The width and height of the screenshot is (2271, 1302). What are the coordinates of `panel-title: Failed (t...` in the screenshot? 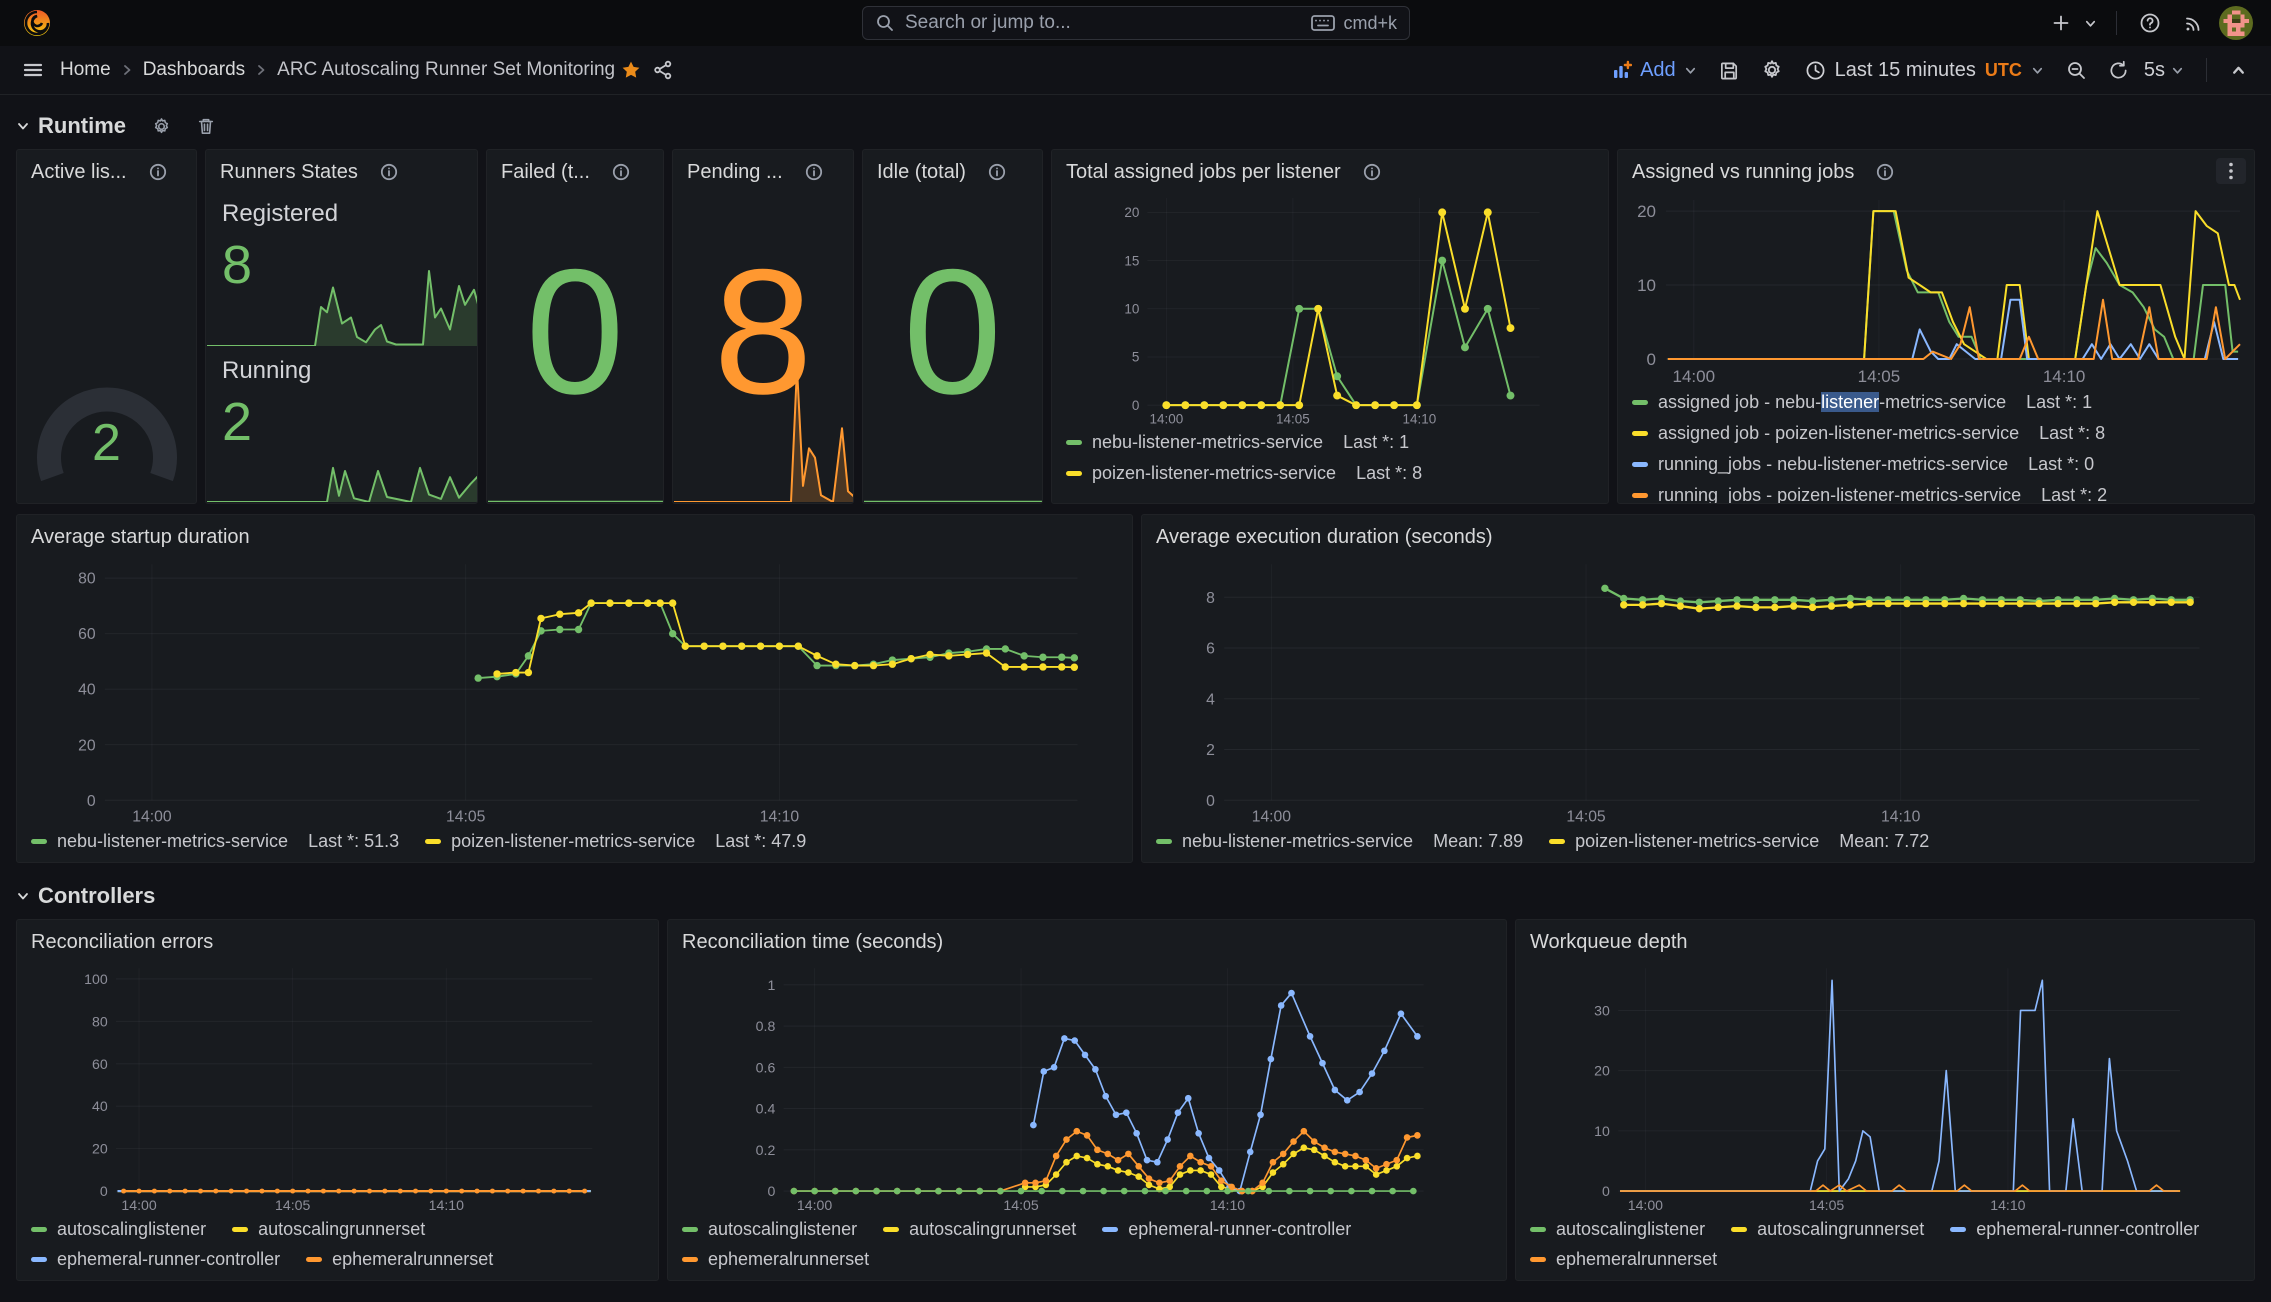 It's located at (545, 171).